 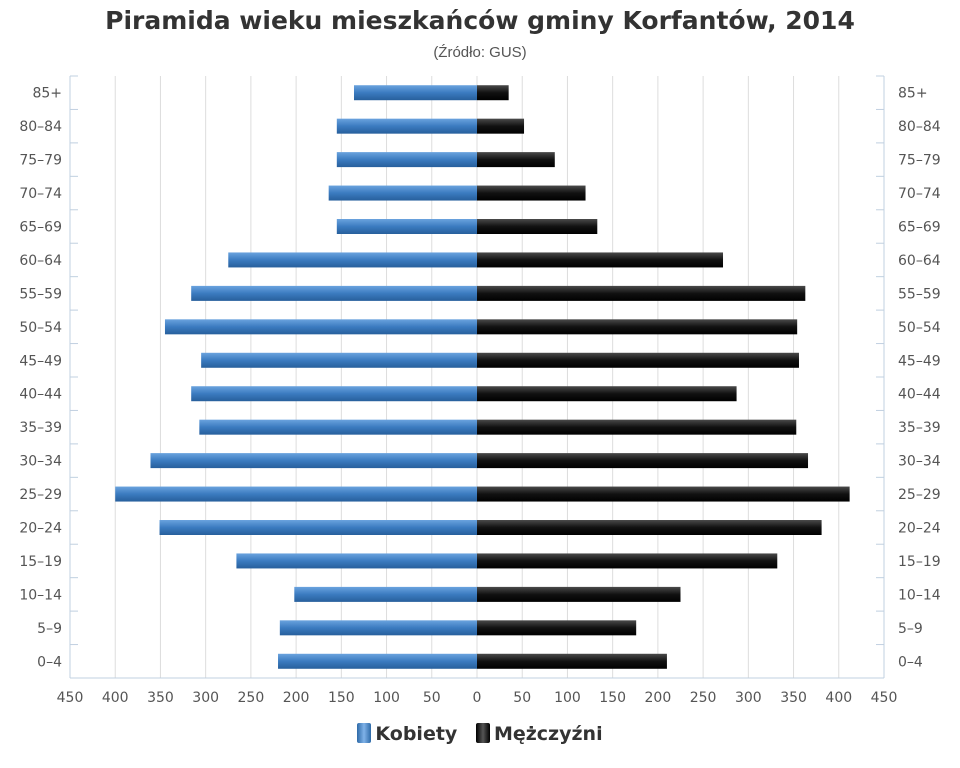 I want to click on y-tick-label-right: 40–44, so click(x=919, y=395).